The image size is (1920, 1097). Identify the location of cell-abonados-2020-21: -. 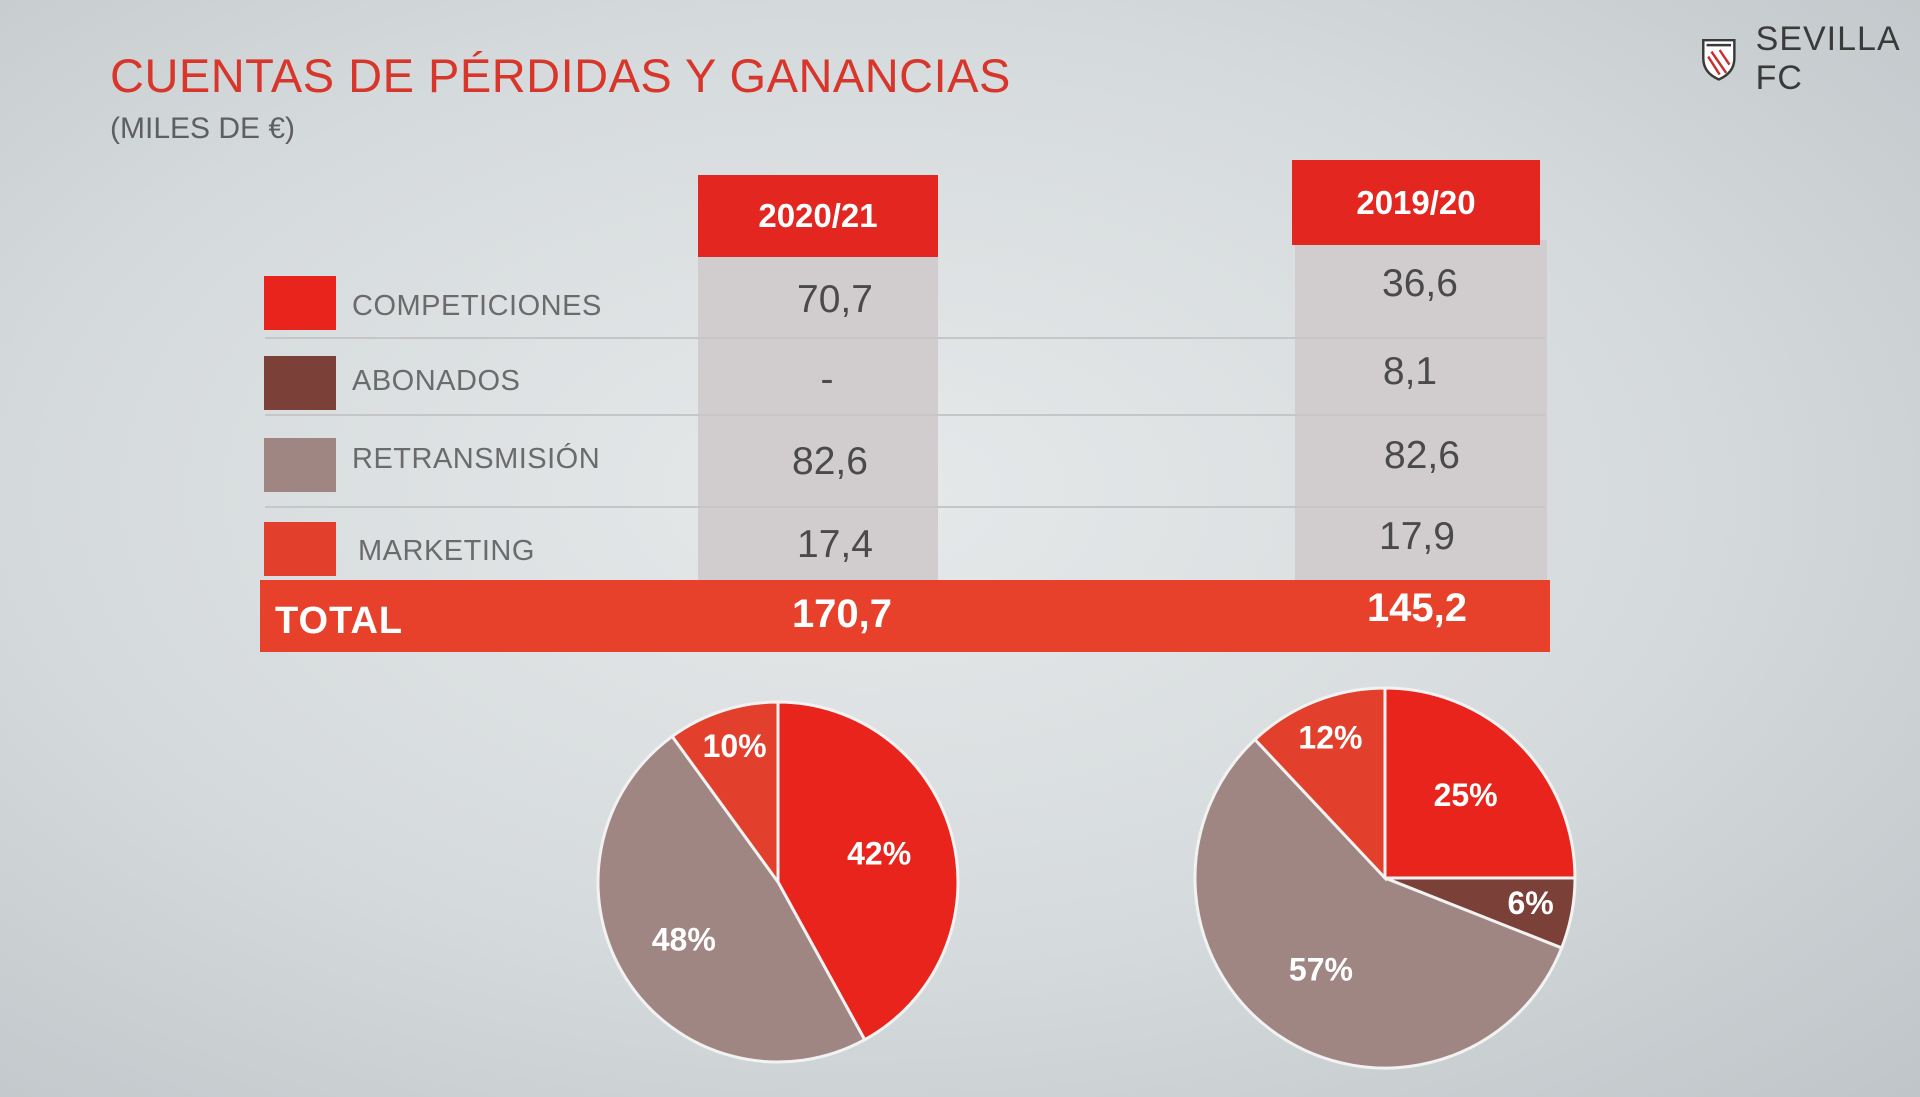
(827, 379).